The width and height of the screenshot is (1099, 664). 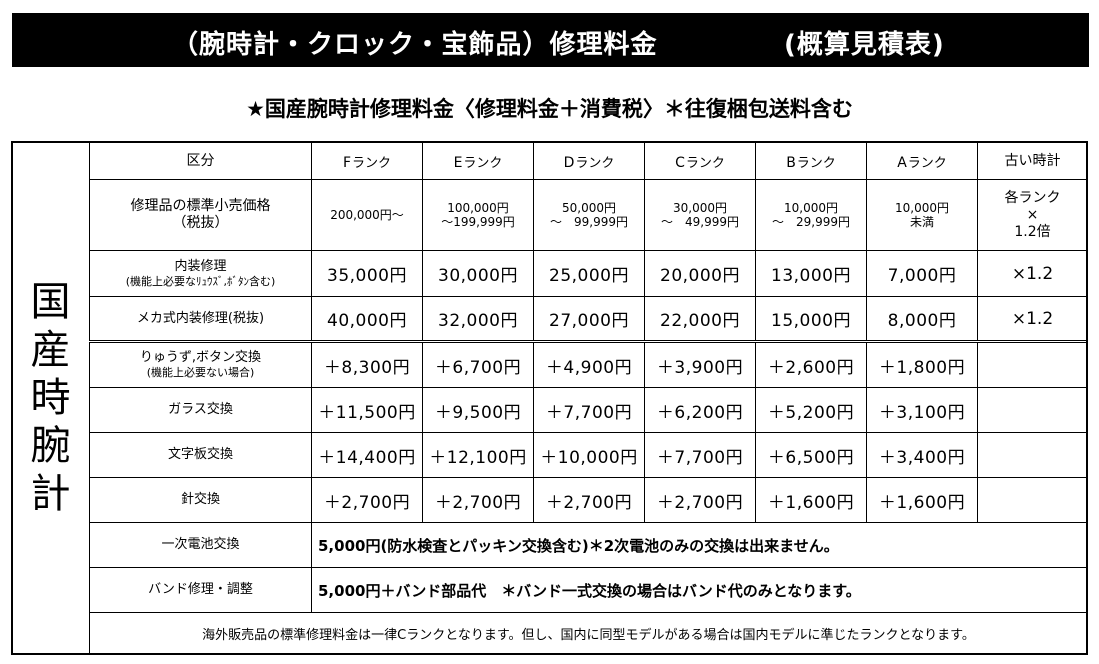 What do you see at coordinates (478, 364) in the screenshot?
I see `price-cell: ＋6,700円` at bounding box center [478, 364].